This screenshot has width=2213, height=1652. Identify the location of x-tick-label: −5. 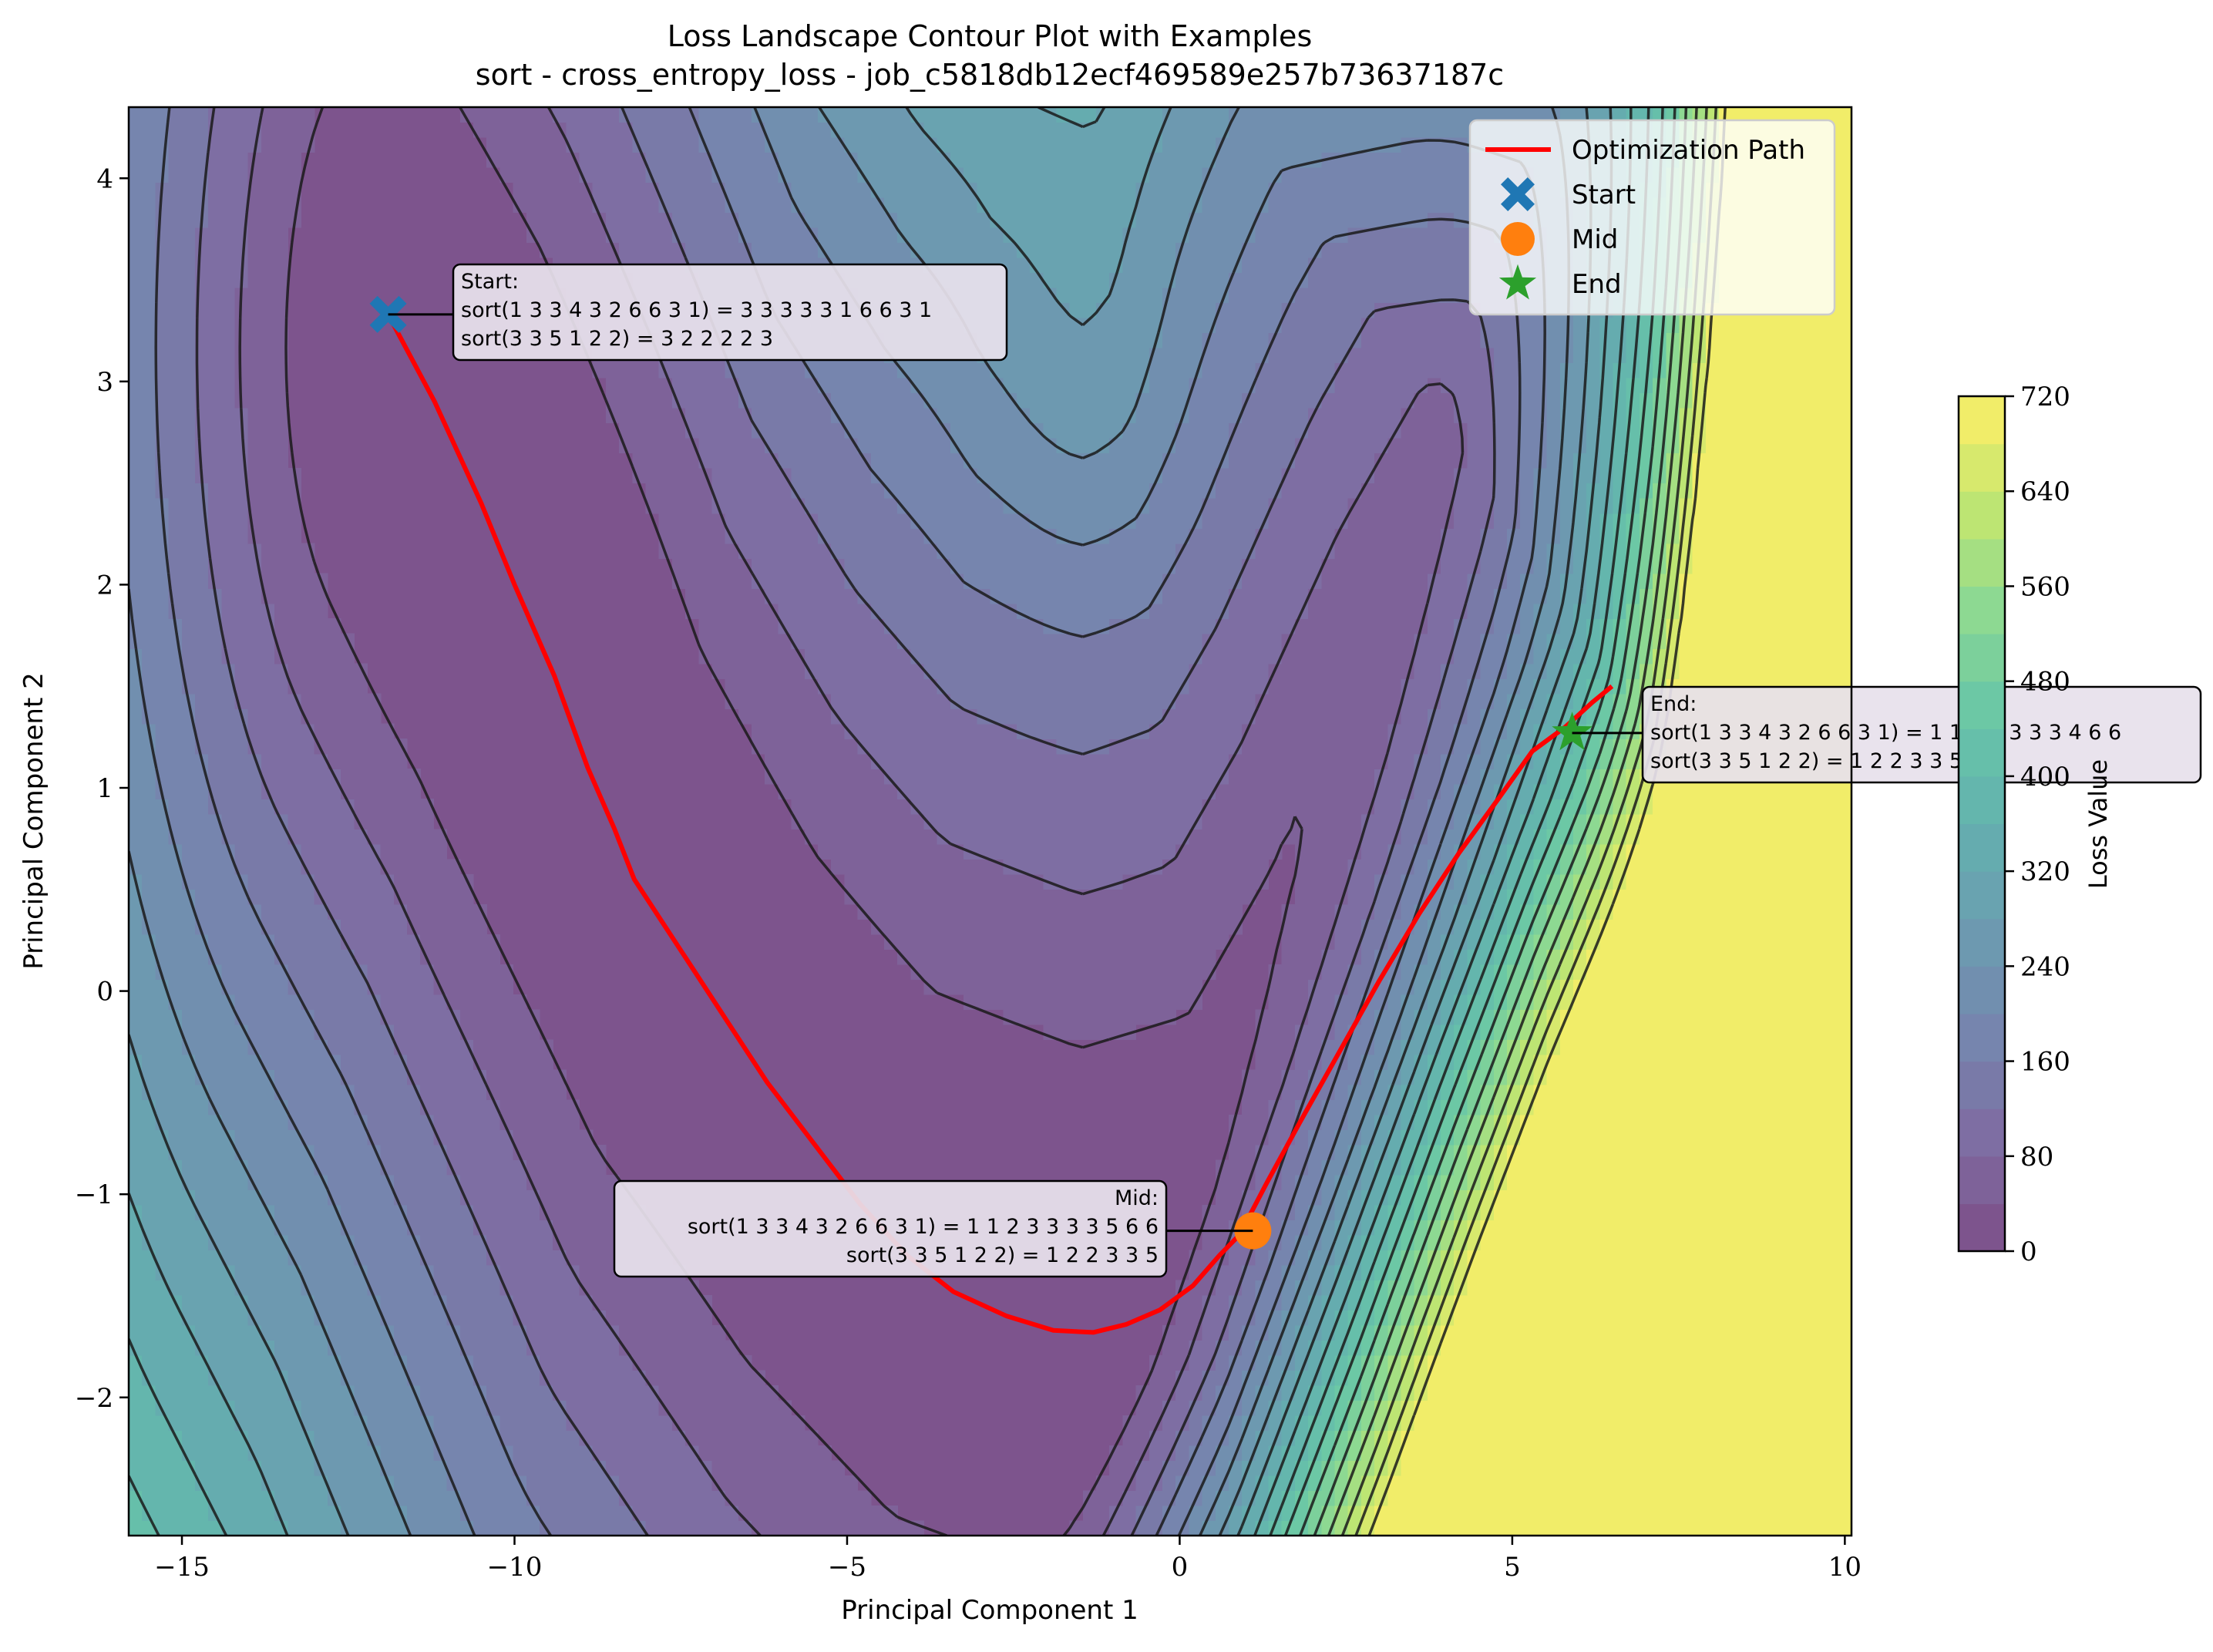
(847, 1567).